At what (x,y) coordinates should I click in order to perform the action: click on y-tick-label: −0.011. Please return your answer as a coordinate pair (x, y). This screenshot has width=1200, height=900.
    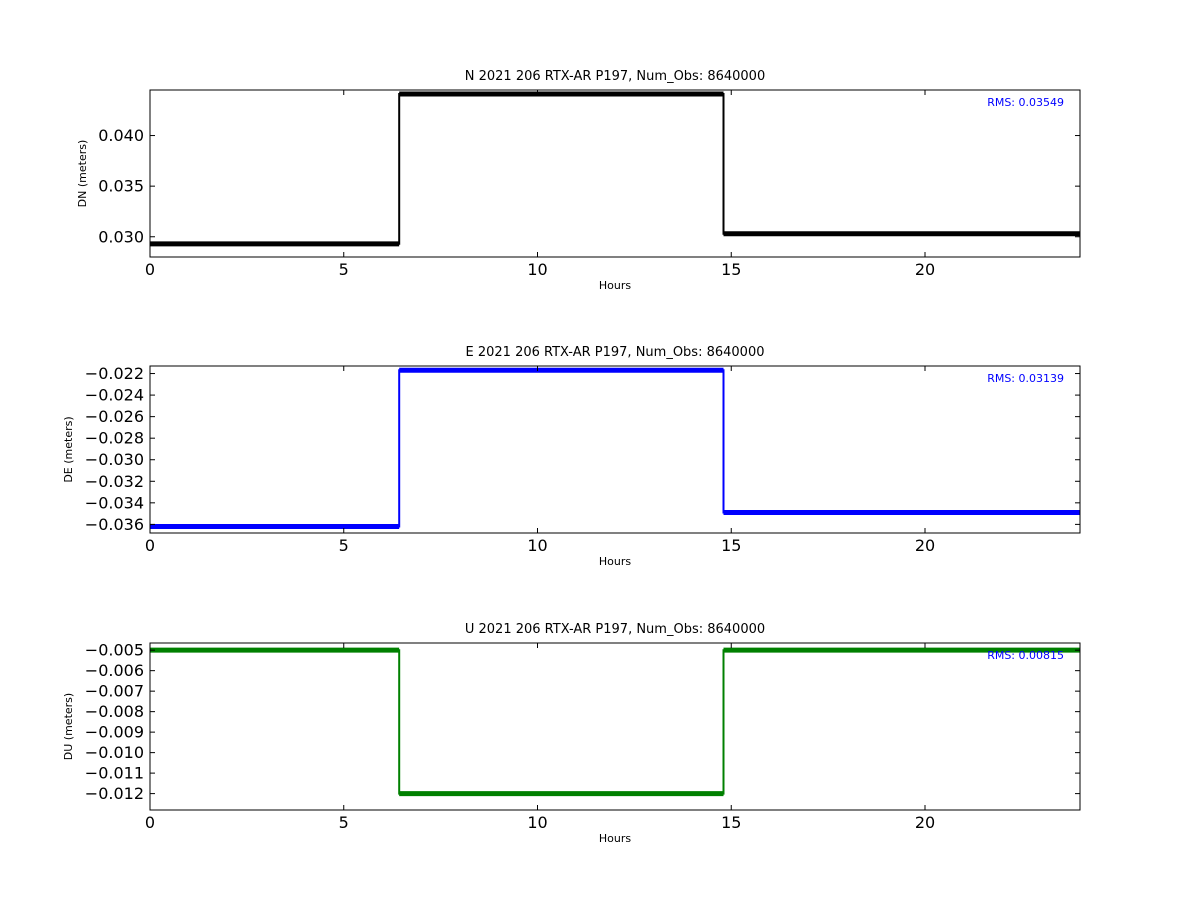
    Looking at the image, I should click on (114, 773).